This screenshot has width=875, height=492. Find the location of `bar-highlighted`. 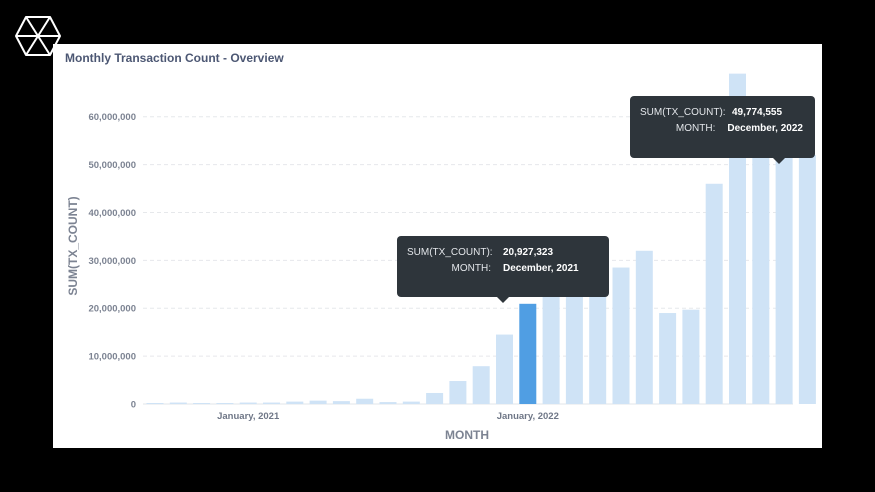

bar-highlighted is located at coordinates (528, 353).